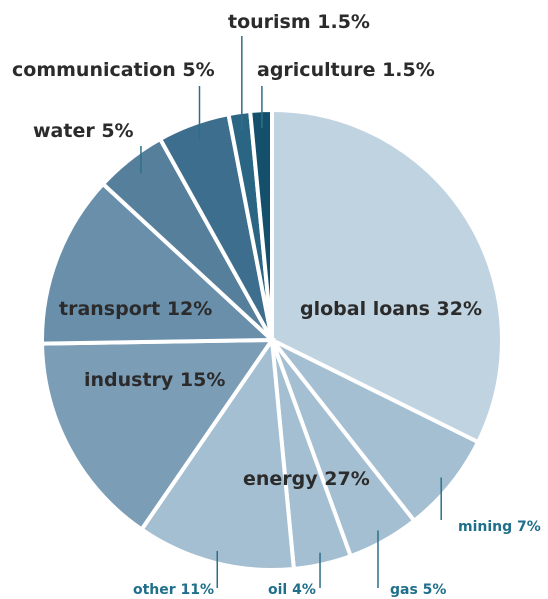 The width and height of the screenshot is (548, 599). Describe the element at coordinates (113, 70) in the screenshot. I see `label-communication: communication 5%` at that location.